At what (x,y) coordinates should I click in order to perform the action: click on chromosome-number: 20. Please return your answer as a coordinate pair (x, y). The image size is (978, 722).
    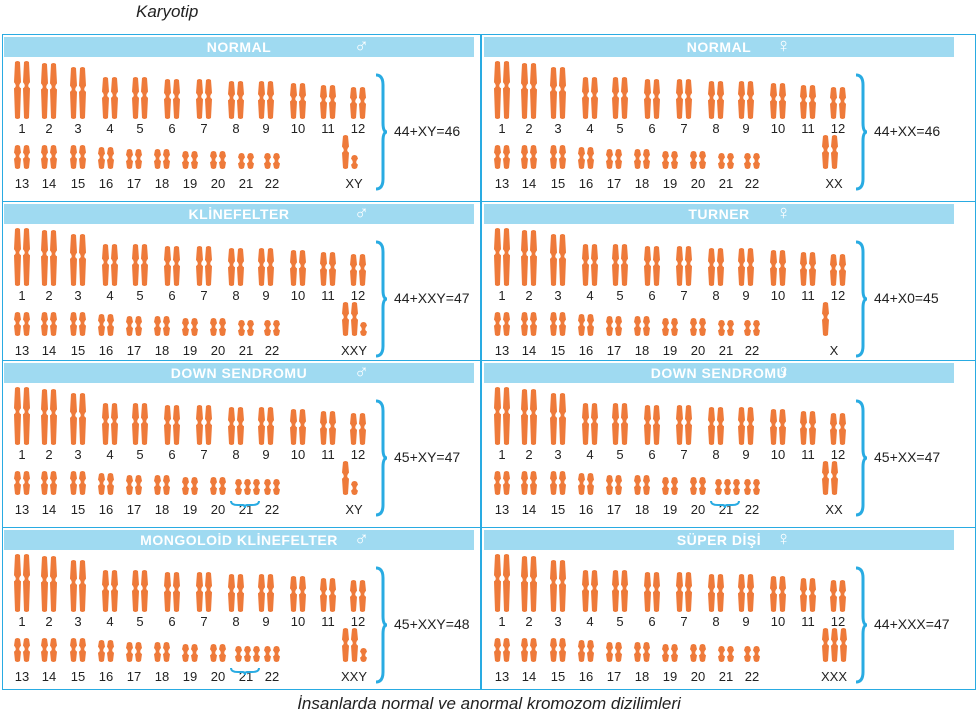
    Looking at the image, I should click on (698, 676).